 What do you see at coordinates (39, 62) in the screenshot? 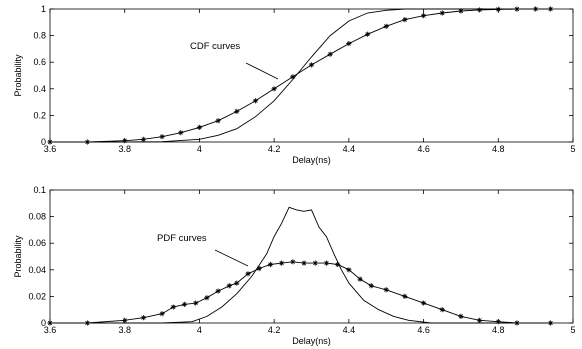
I see `cdf-y-tick-label: 0.6` at bounding box center [39, 62].